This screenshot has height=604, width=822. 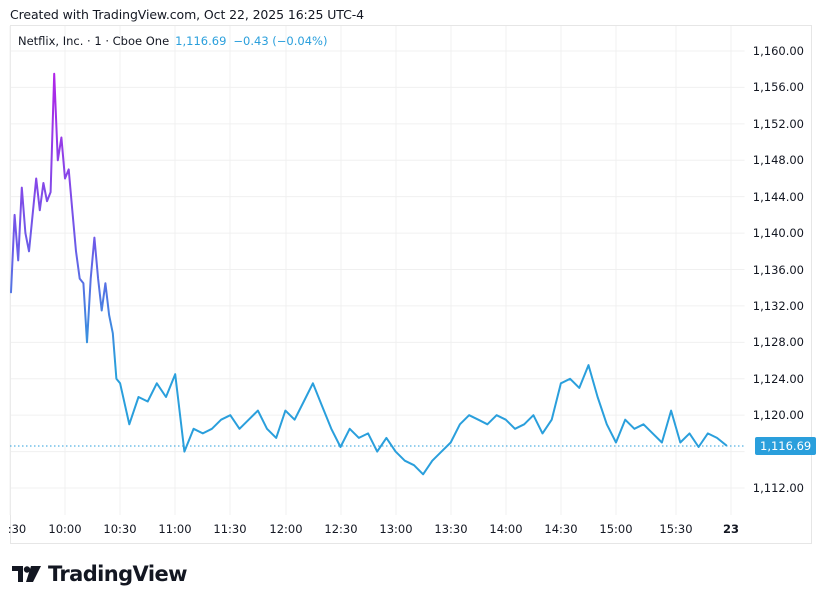 I want to click on price-axis-label: 1,120.00, so click(x=778, y=415).